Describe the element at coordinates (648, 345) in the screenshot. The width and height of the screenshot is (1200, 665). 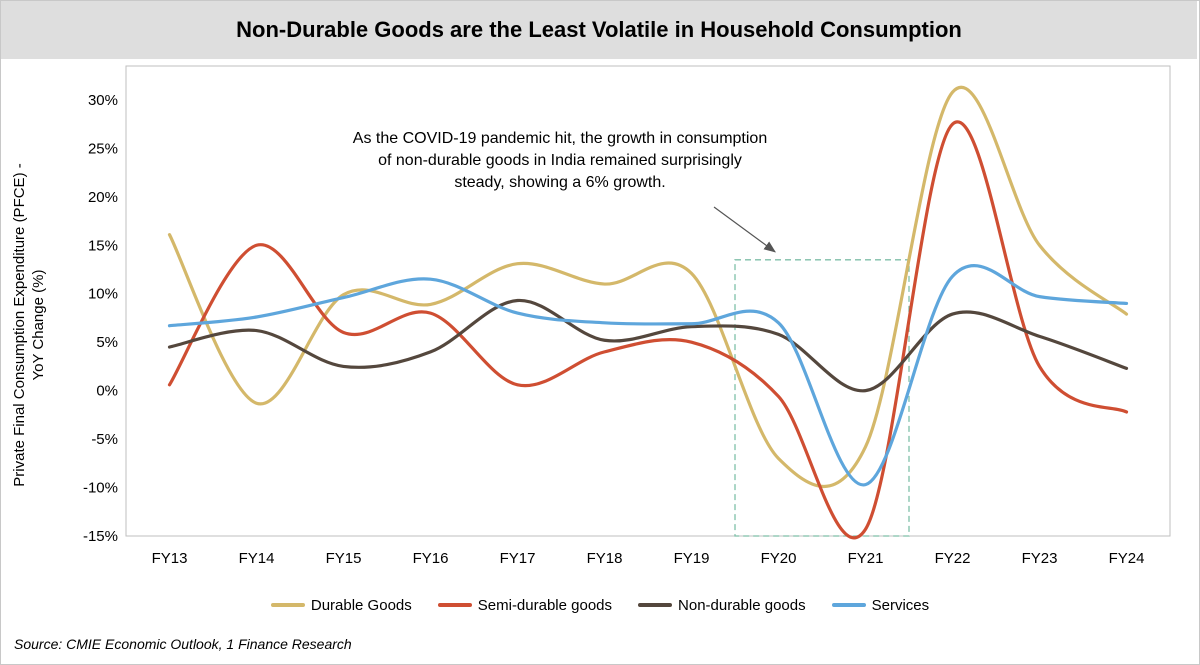
I see `series-line-non-durable` at that location.